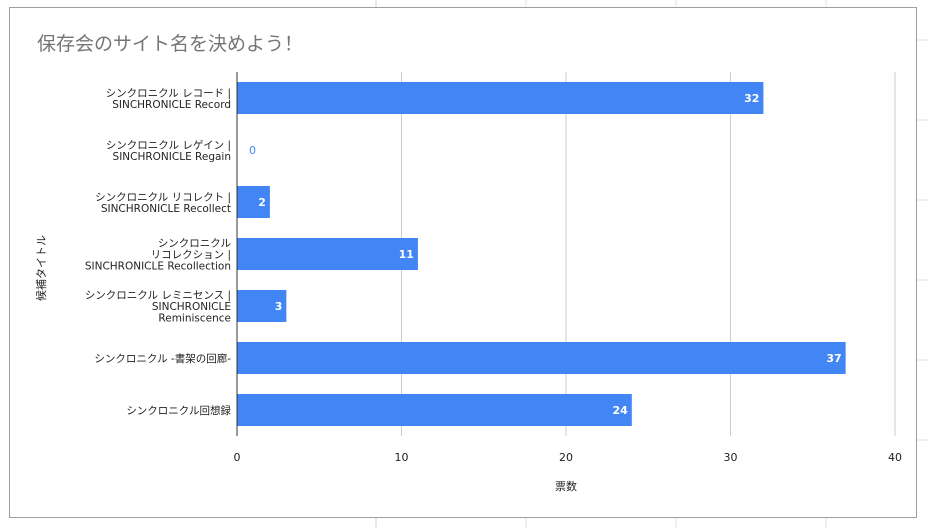 The height and width of the screenshot is (528, 928). What do you see at coordinates (262, 202) in the screenshot?
I see `bar-value-label: 2` at bounding box center [262, 202].